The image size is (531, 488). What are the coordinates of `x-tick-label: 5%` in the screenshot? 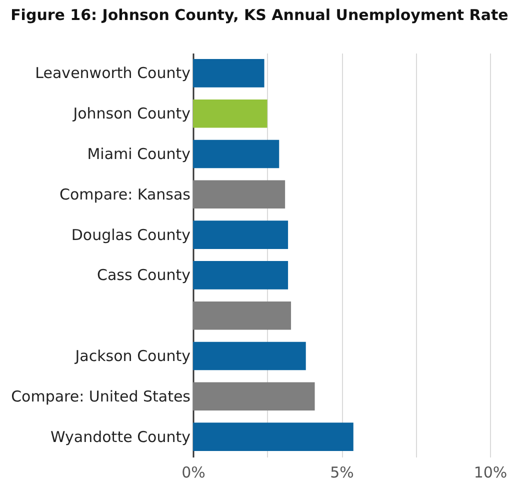 It's located at (342, 473).